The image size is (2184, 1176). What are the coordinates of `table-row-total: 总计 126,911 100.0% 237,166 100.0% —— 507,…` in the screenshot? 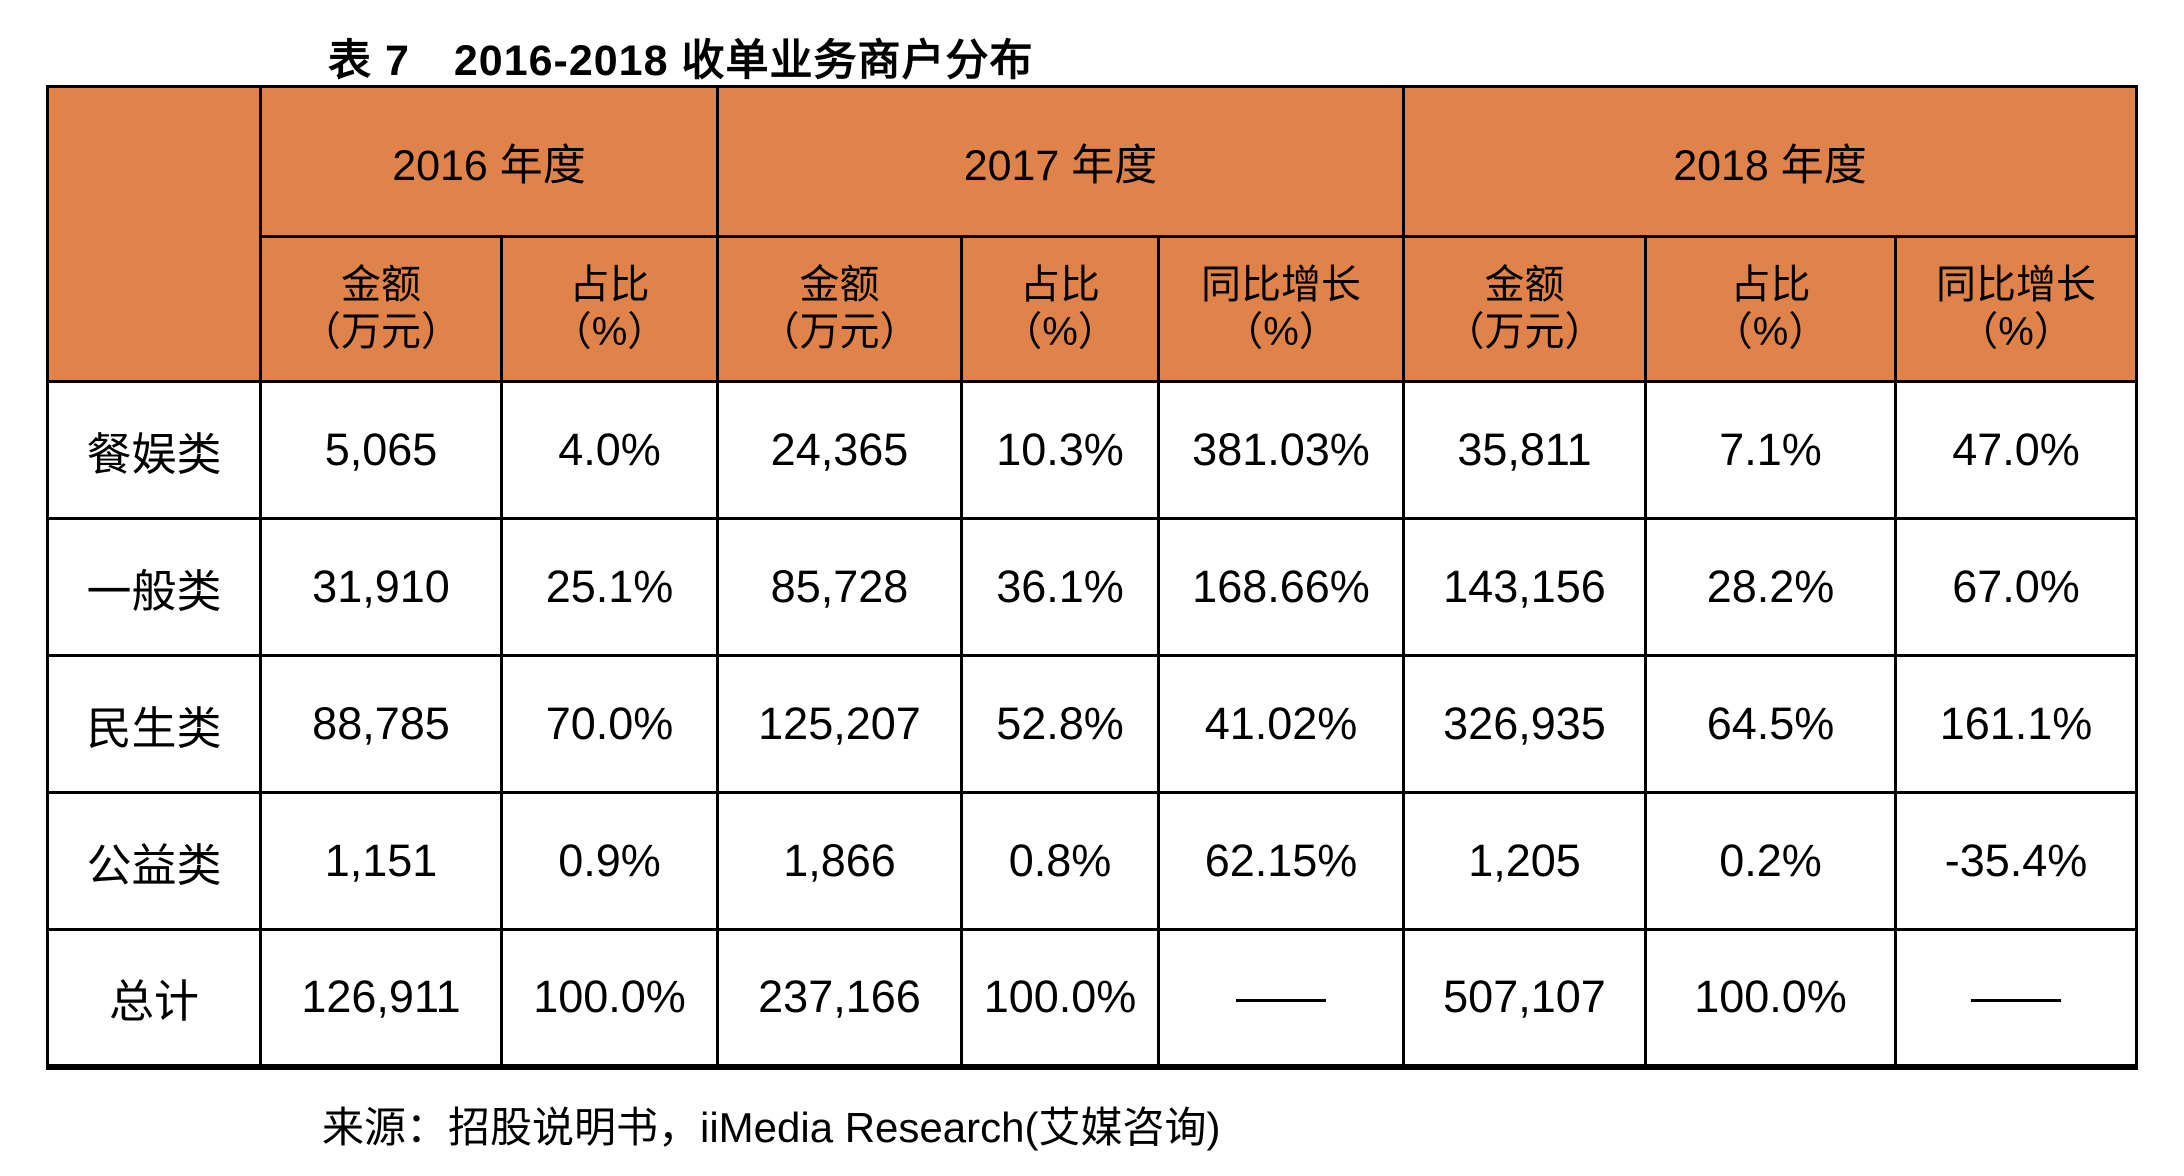 It's located at (1092, 999).